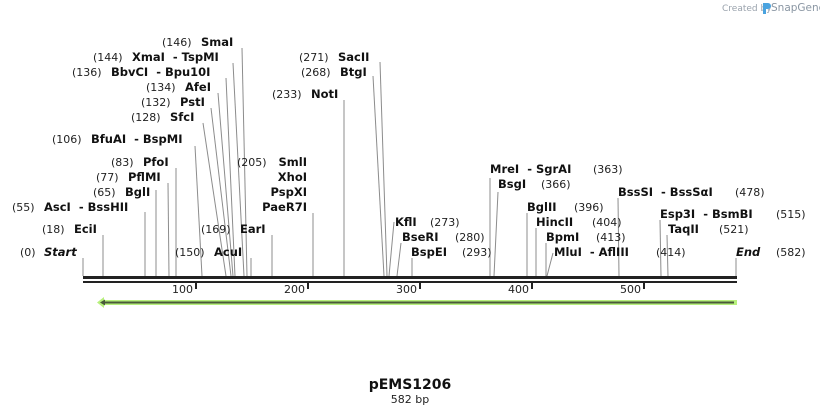 Image resolution: width=820 pixels, height=415 pixels. What do you see at coordinates (108, 57) in the screenshot?
I see `site-pos: (144)` at bounding box center [108, 57].